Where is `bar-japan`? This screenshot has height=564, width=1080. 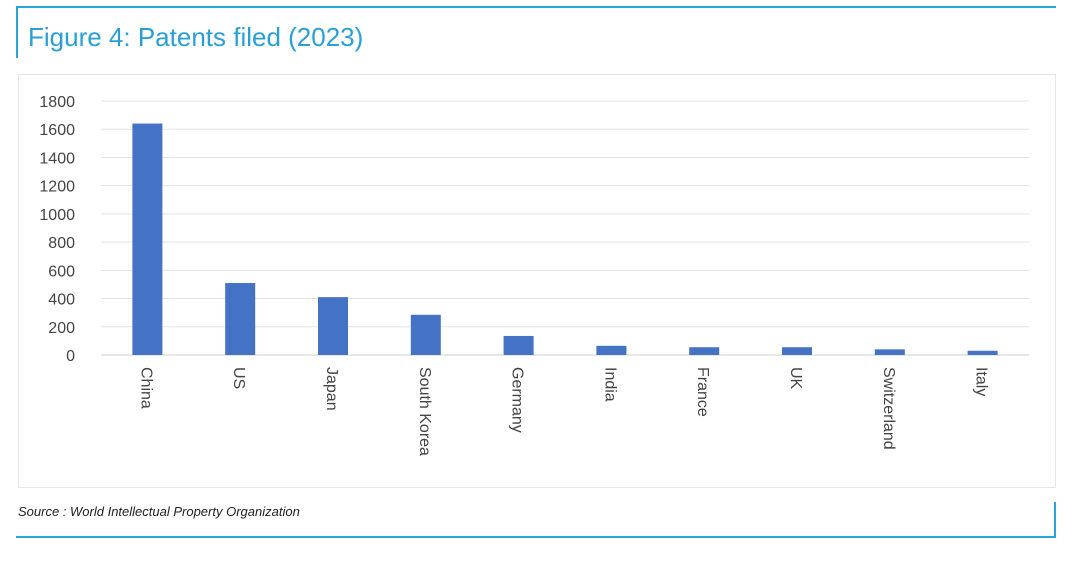 bar-japan is located at coordinates (333, 326).